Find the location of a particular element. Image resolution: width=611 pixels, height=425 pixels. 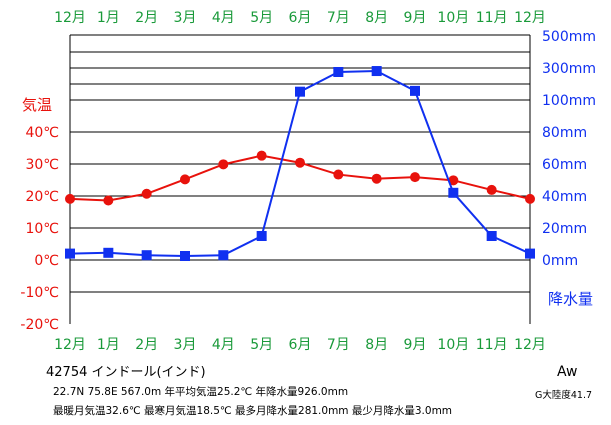

top-month-label: 6月 is located at coordinates (300, 18).